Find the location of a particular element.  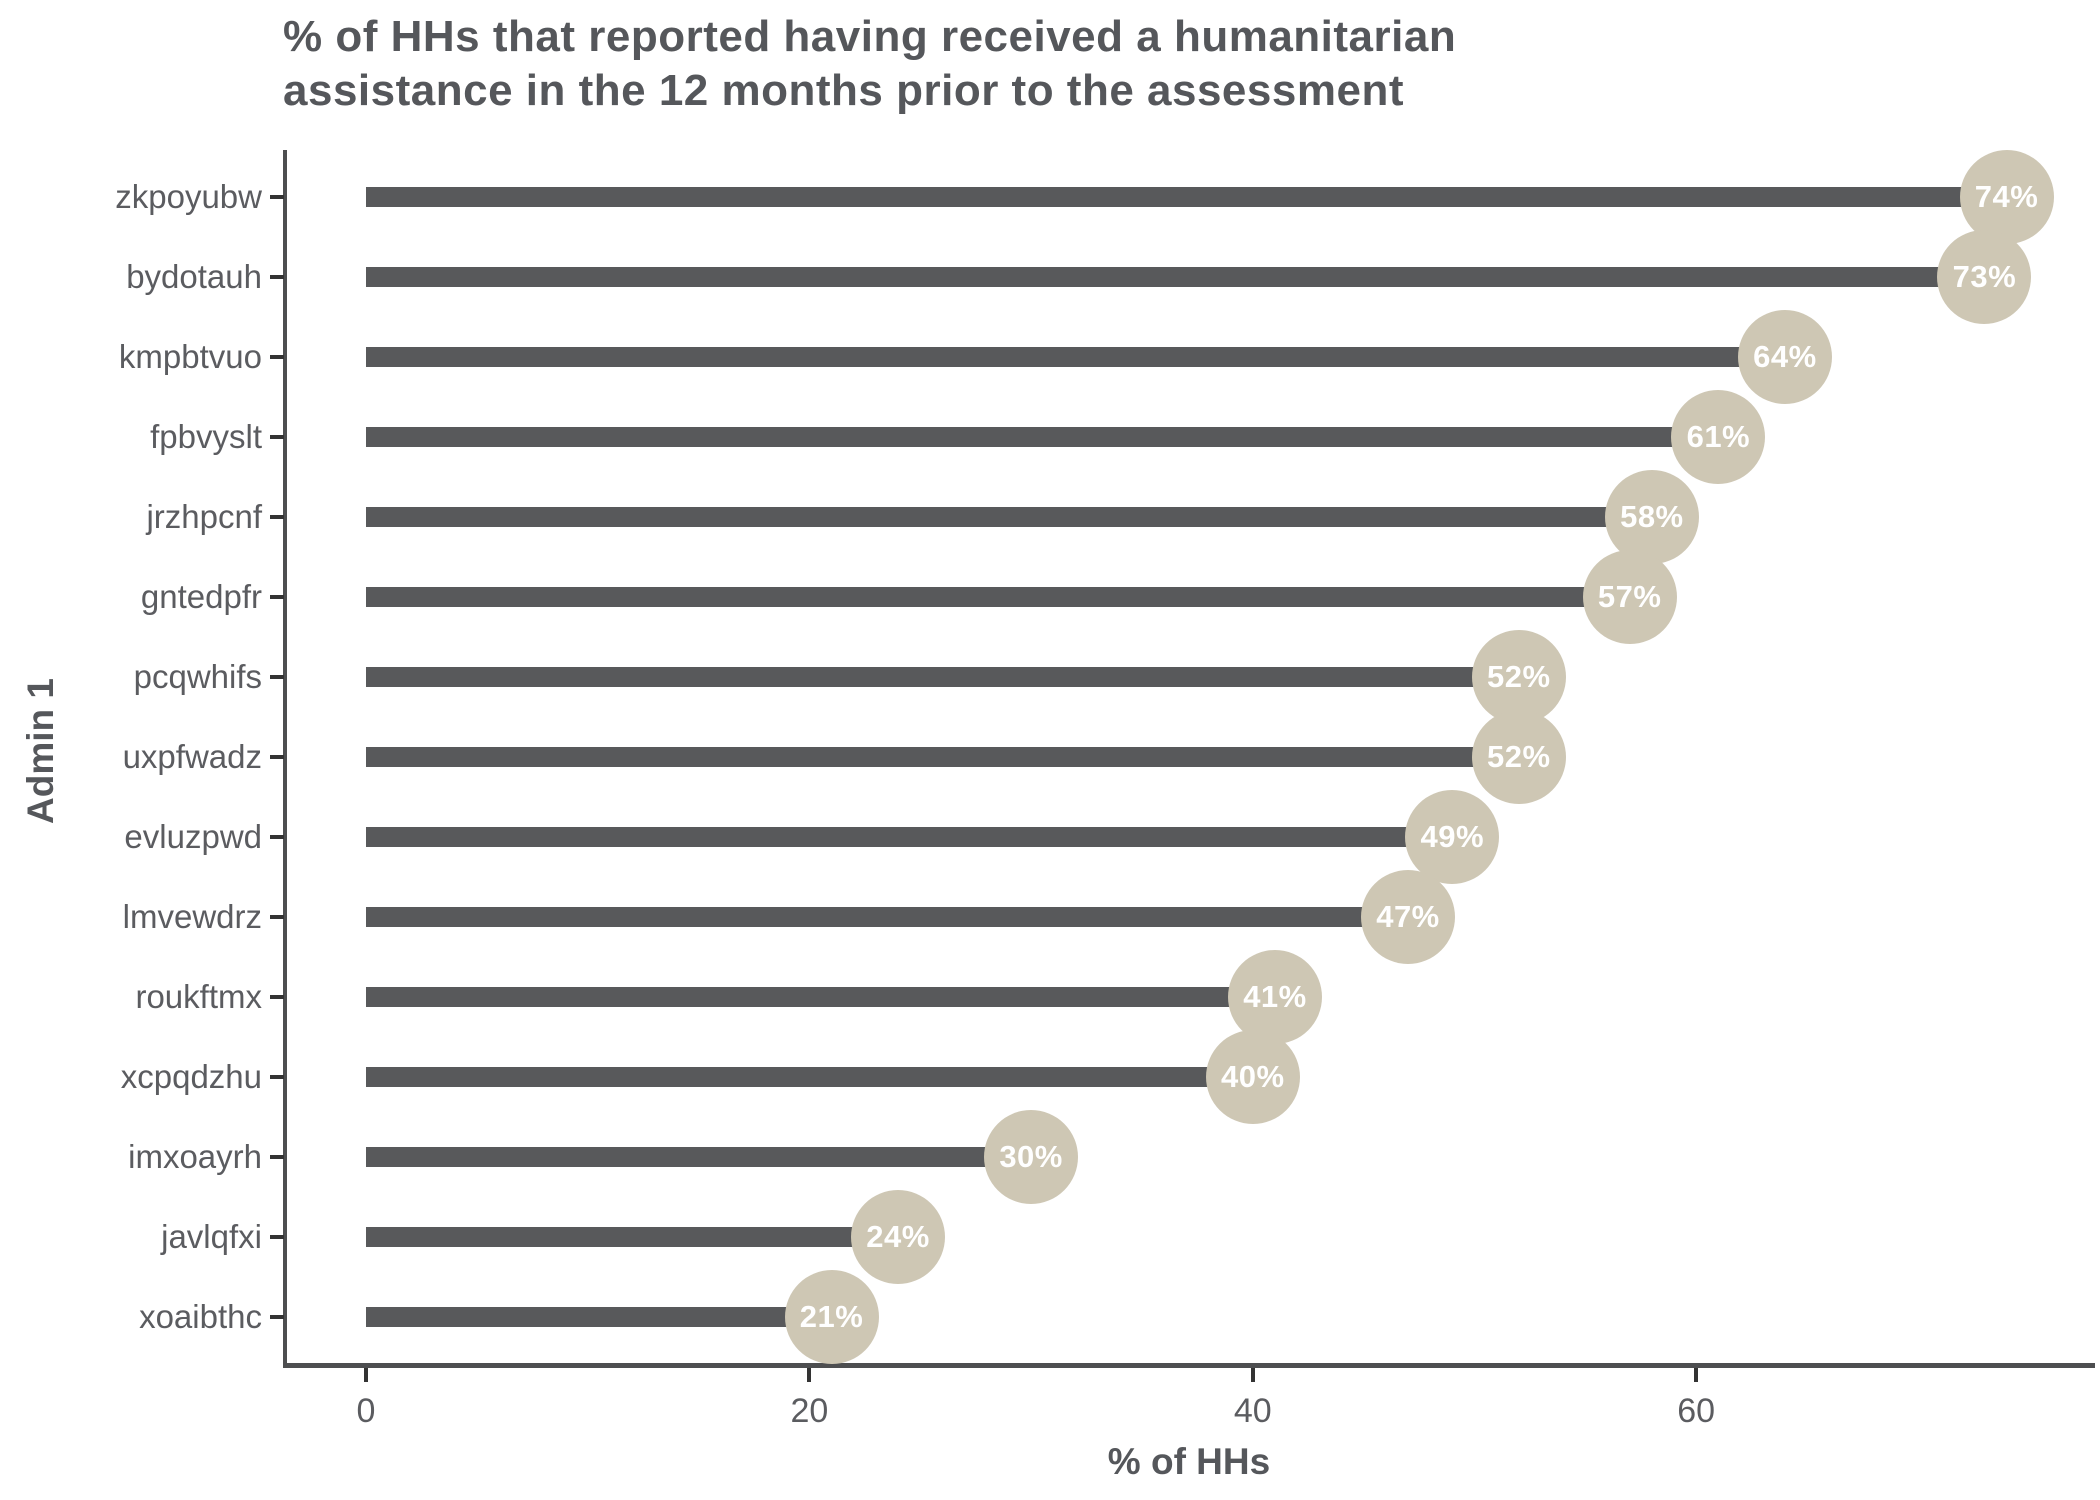

value-marker: 49% is located at coordinates (1452, 837).